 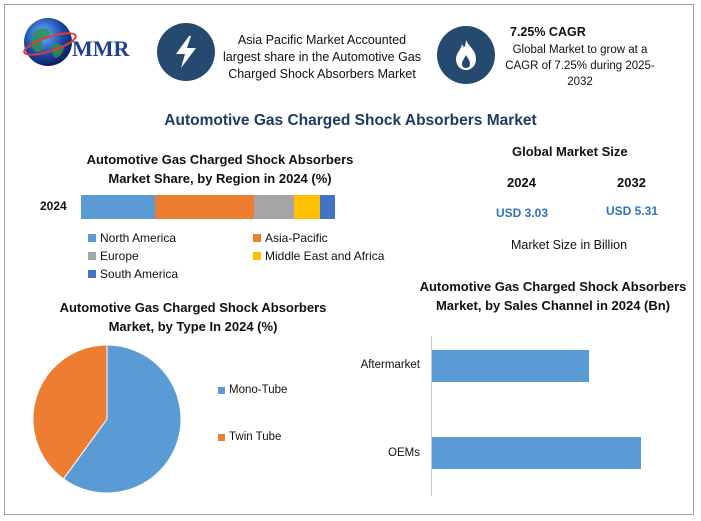 What do you see at coordinates (255, 437) in the screenshot?
I see `legend-label: Twin Tube` at bounding box center [255, 437].